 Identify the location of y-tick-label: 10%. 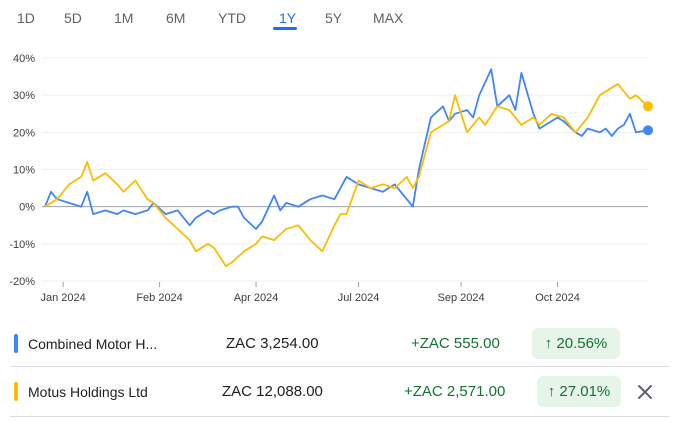
(24, 171).